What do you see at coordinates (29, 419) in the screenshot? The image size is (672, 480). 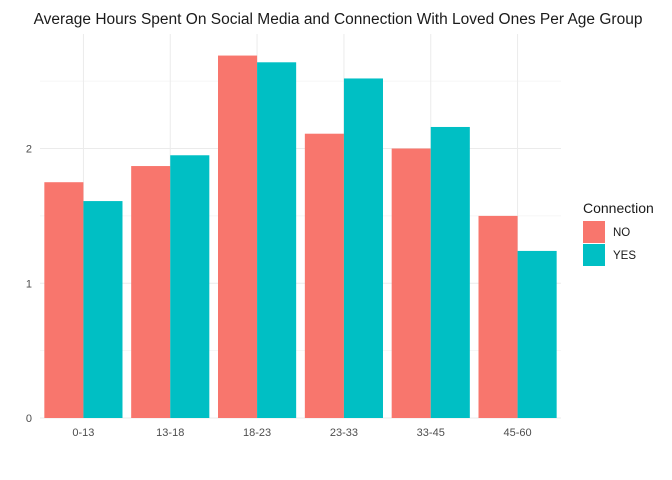 I see `y-tick-label: 0` at bounding box center [29, 419].